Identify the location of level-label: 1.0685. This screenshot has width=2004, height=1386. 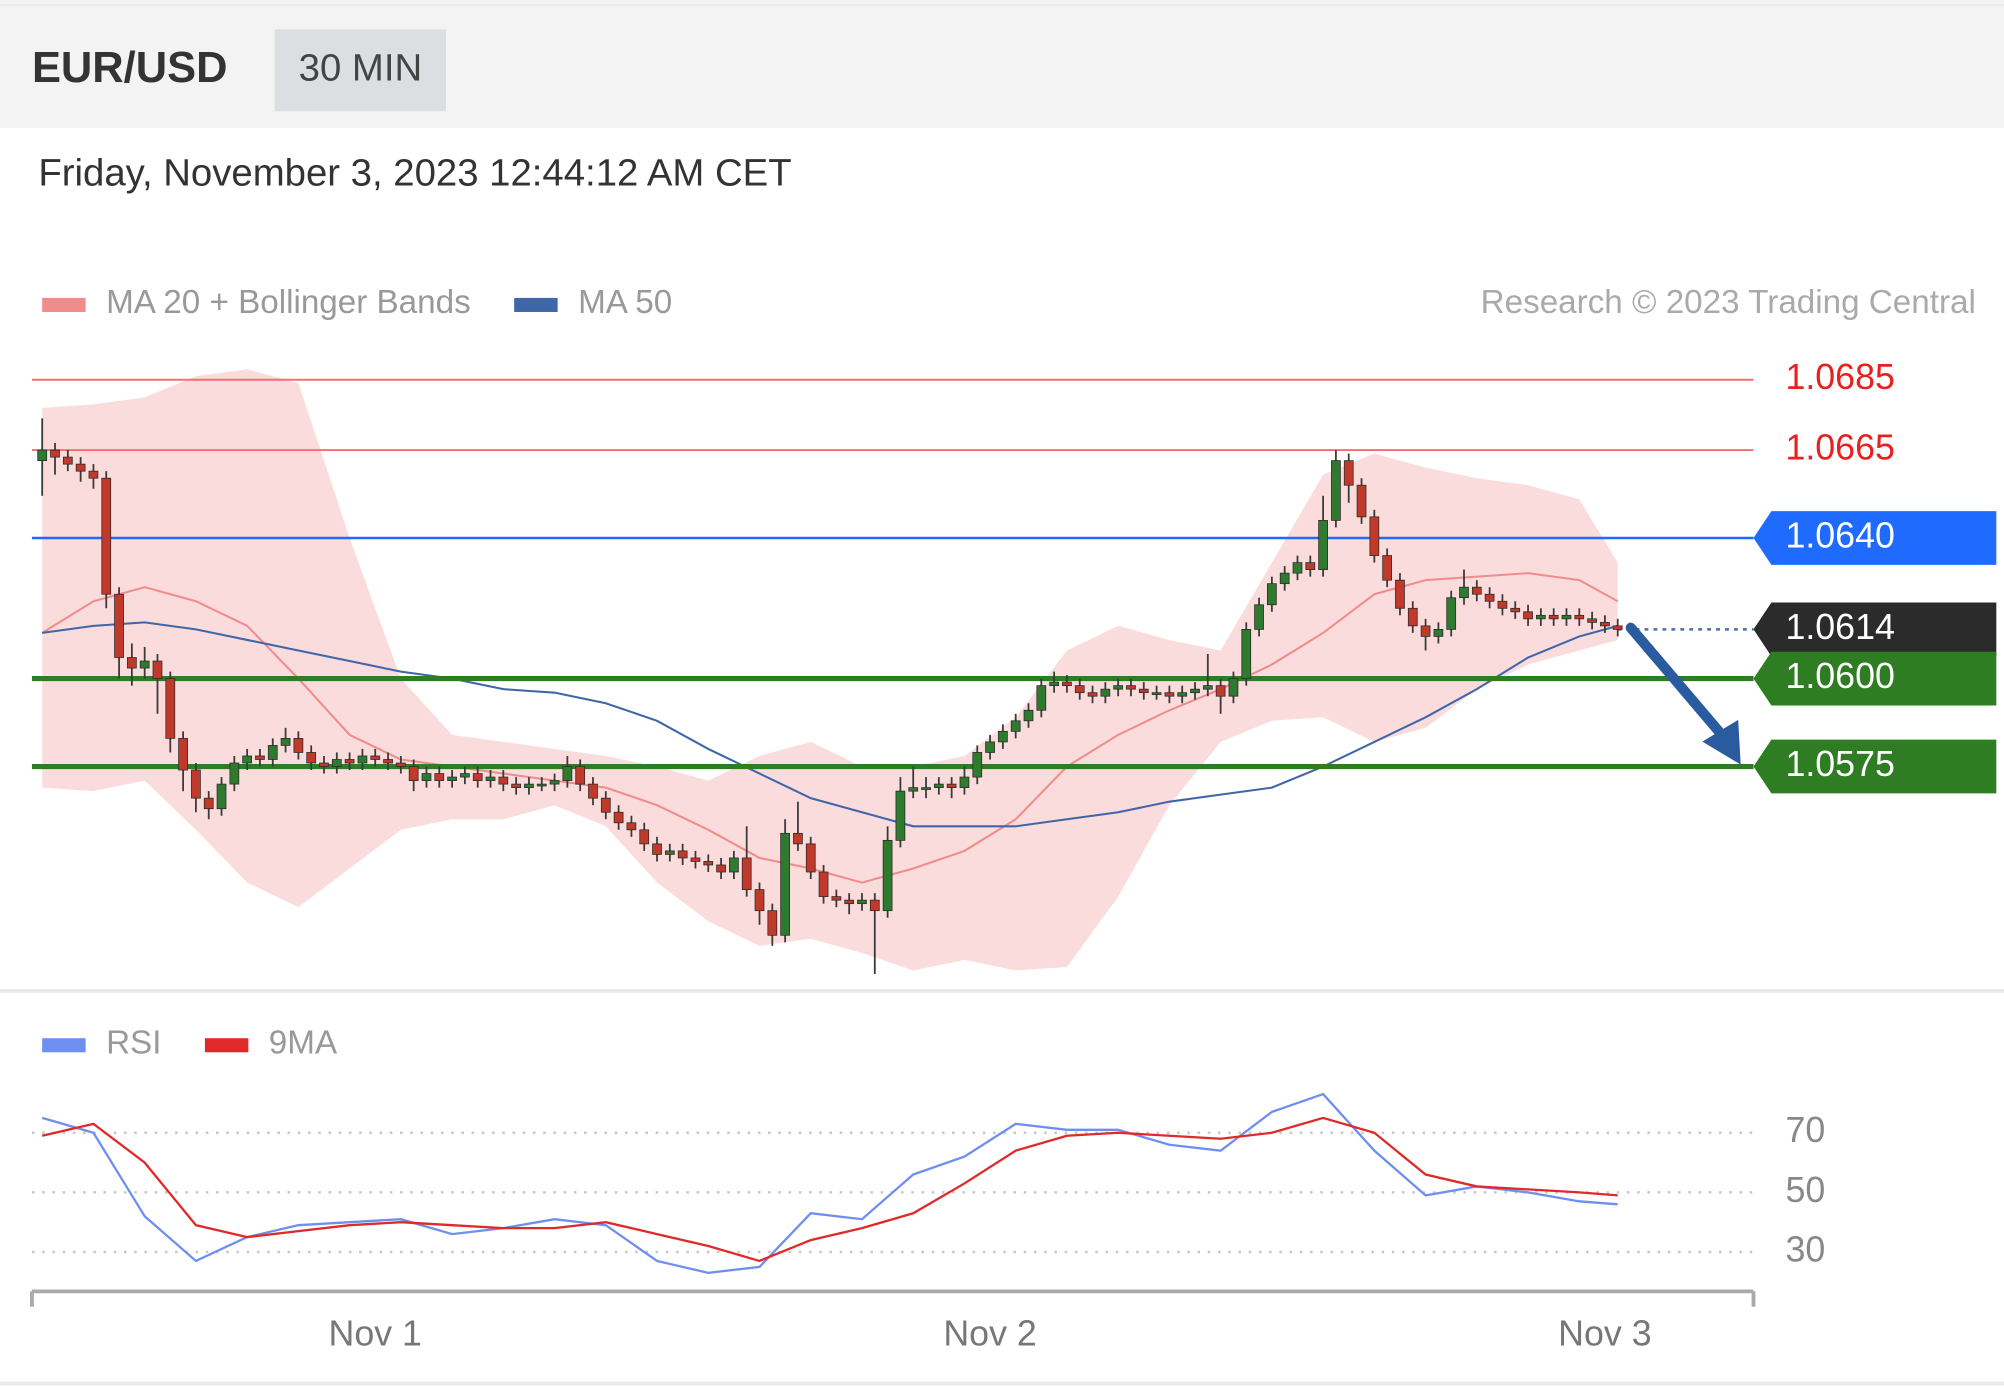
(1839, 377).